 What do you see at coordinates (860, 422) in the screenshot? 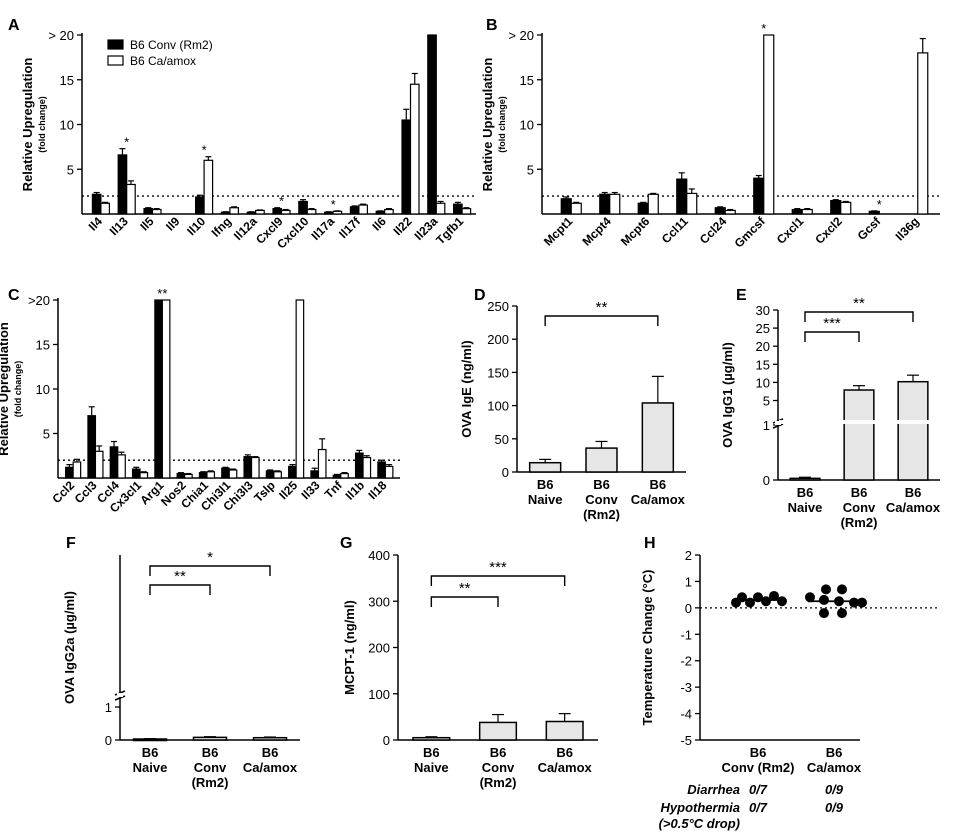
I see `bar-break-gap` at bounding box center [860, 422].